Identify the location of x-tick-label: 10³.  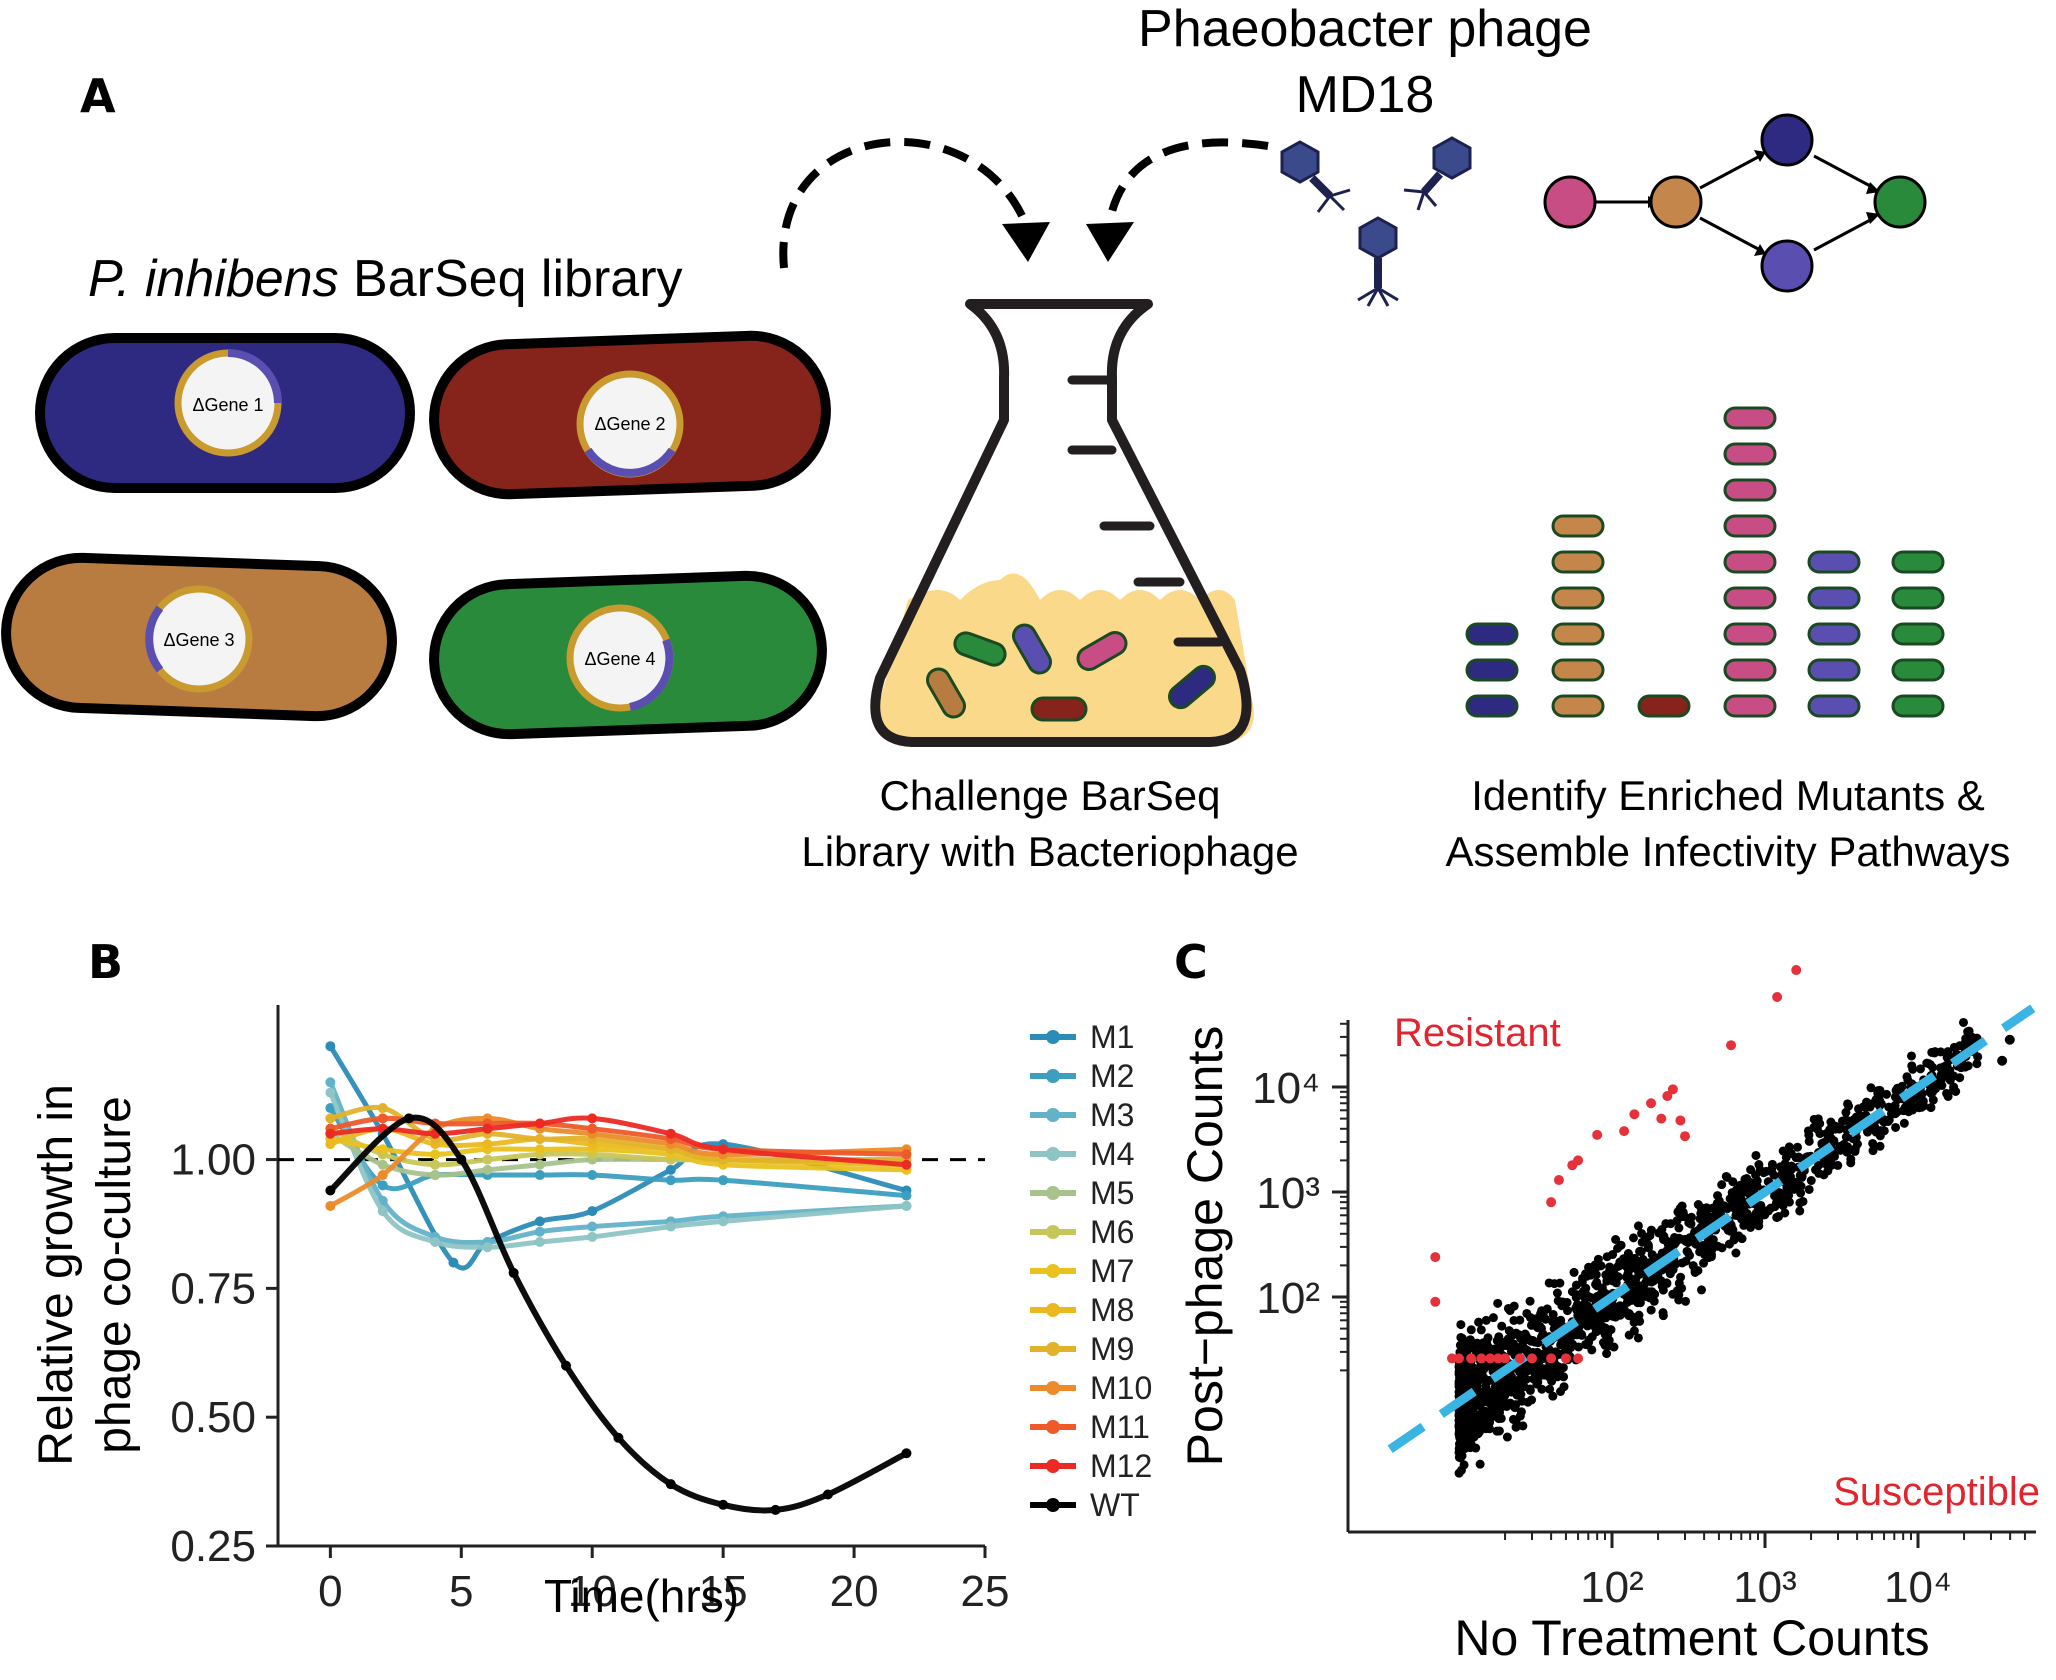
(1765, 1587).